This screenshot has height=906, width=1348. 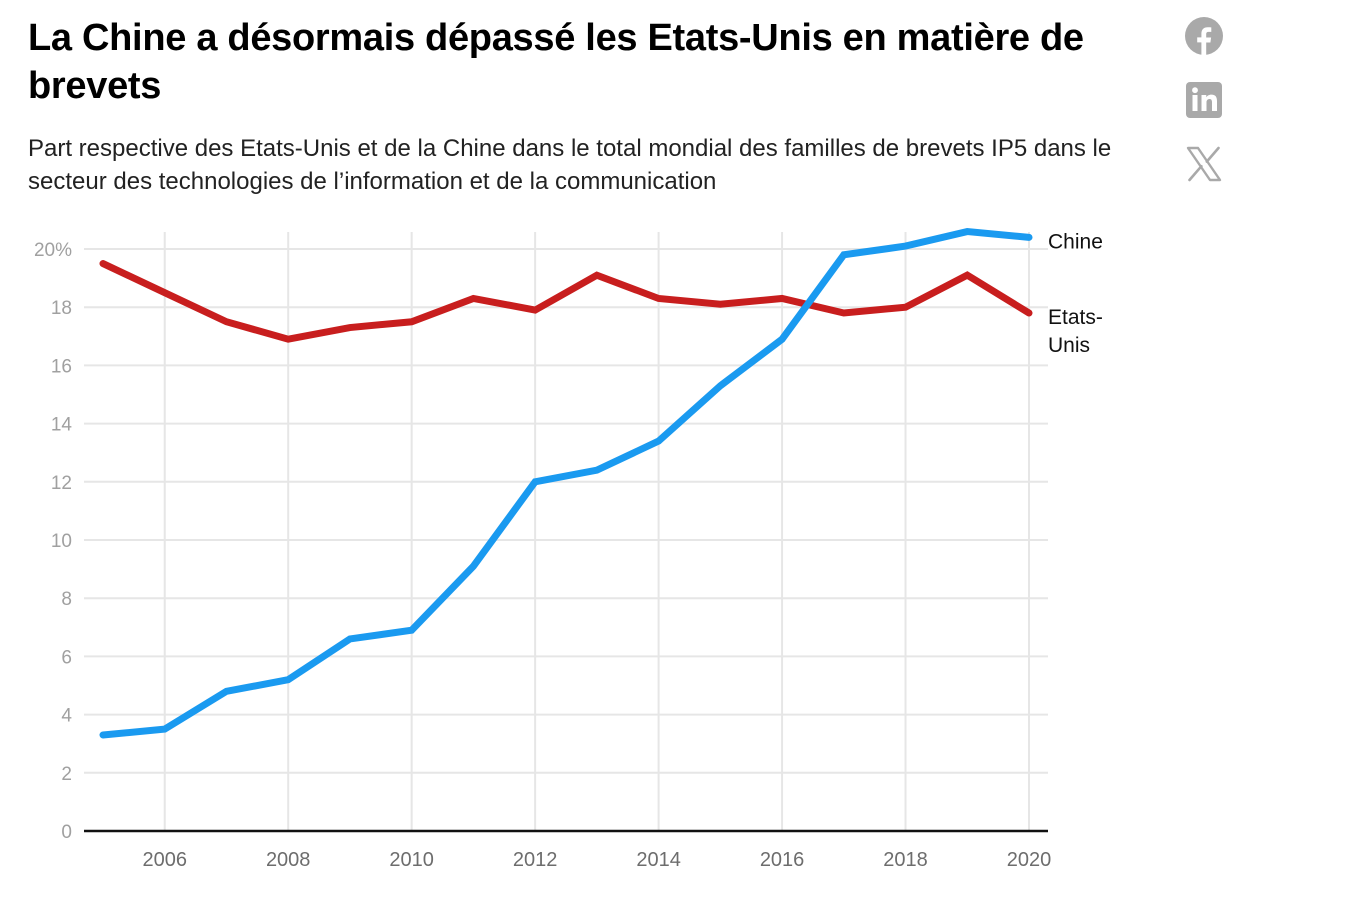 I want to click on x-share-button, so click(x=1204, y=164).